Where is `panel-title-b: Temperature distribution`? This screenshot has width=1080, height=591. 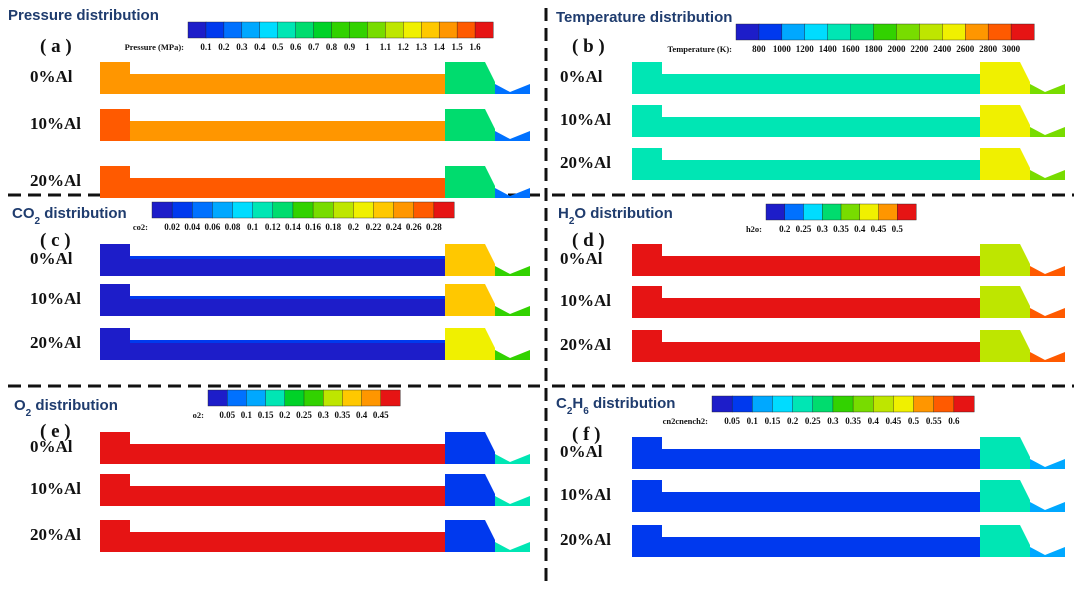
panel-title-b: Temperature distribution is located at coordinates (644, 17).